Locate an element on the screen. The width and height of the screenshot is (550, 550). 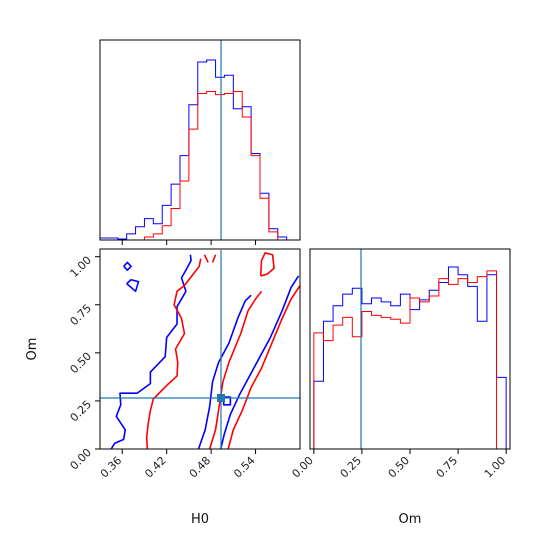
hist-H0-frame is located at coordinates (200, 140).